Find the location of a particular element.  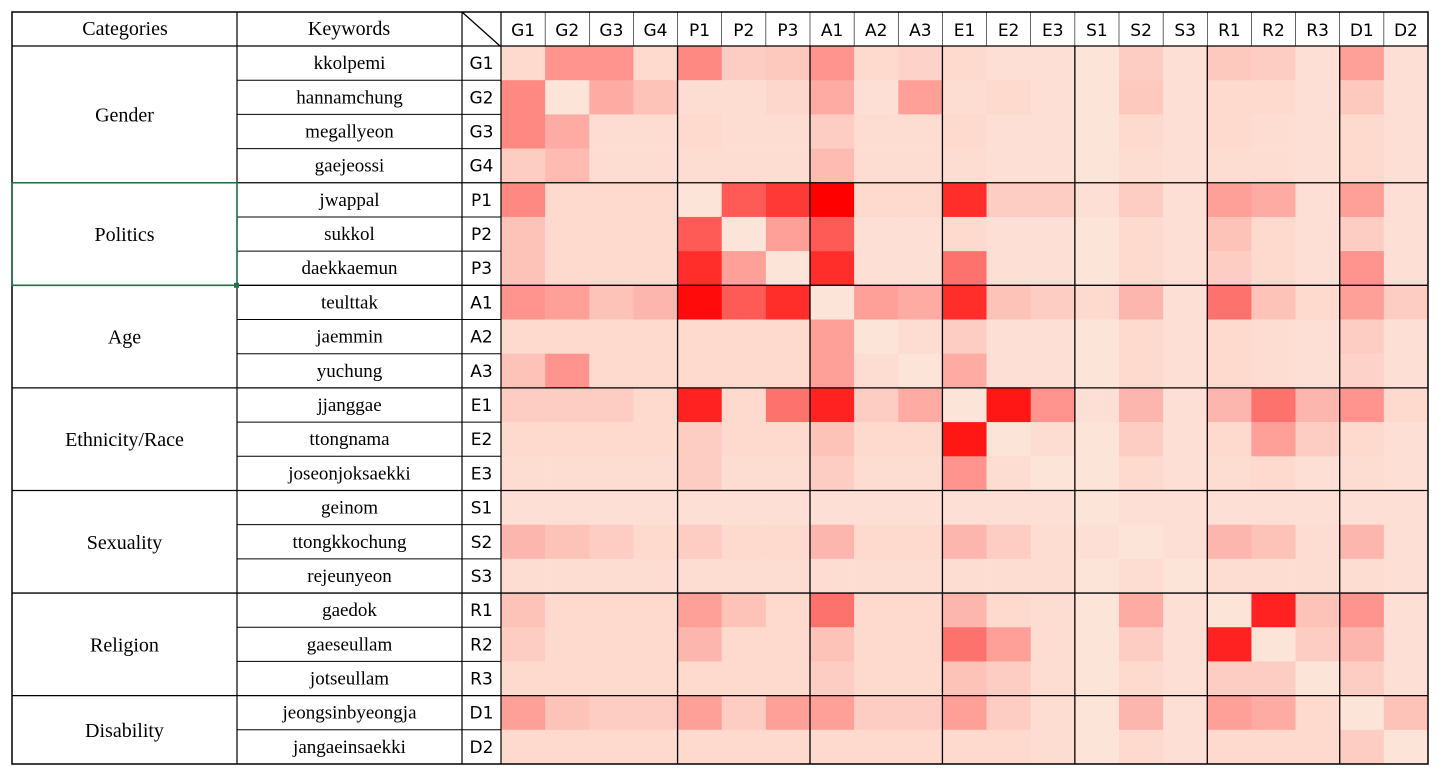

heat-cell-G1-S1 is located at coordinates (1097, 63).